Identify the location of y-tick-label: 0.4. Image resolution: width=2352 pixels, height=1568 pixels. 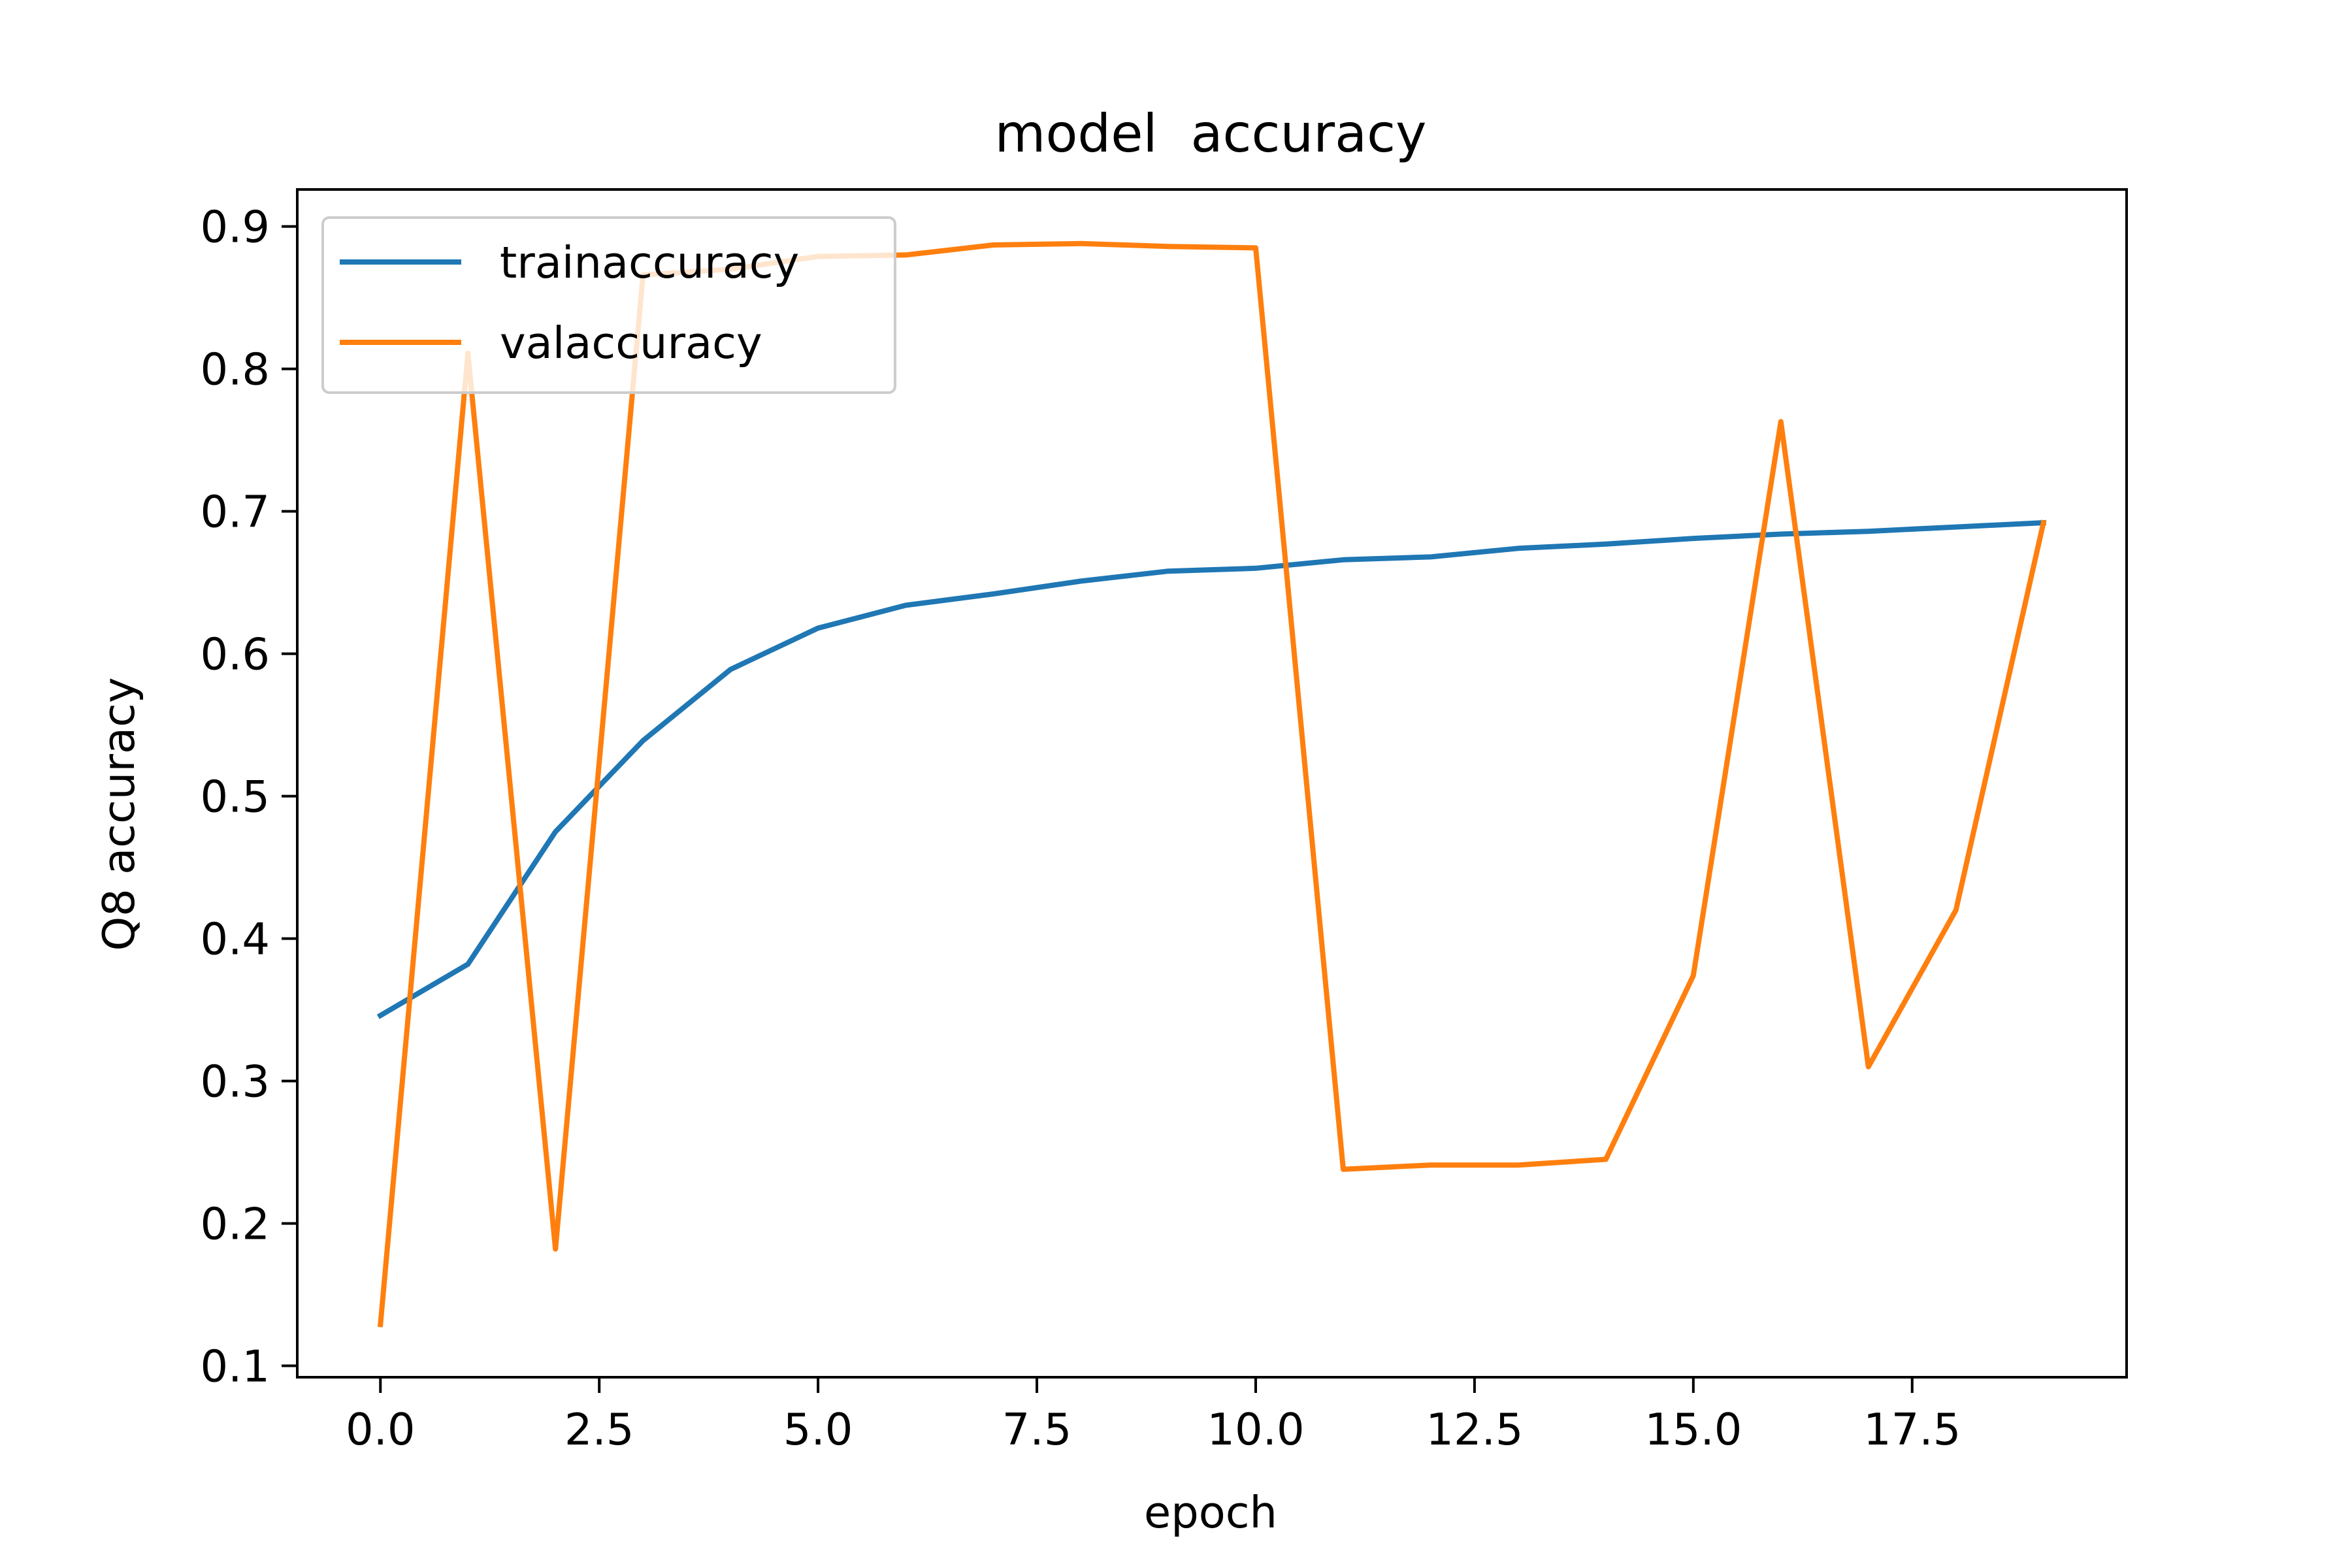
(235, 939).